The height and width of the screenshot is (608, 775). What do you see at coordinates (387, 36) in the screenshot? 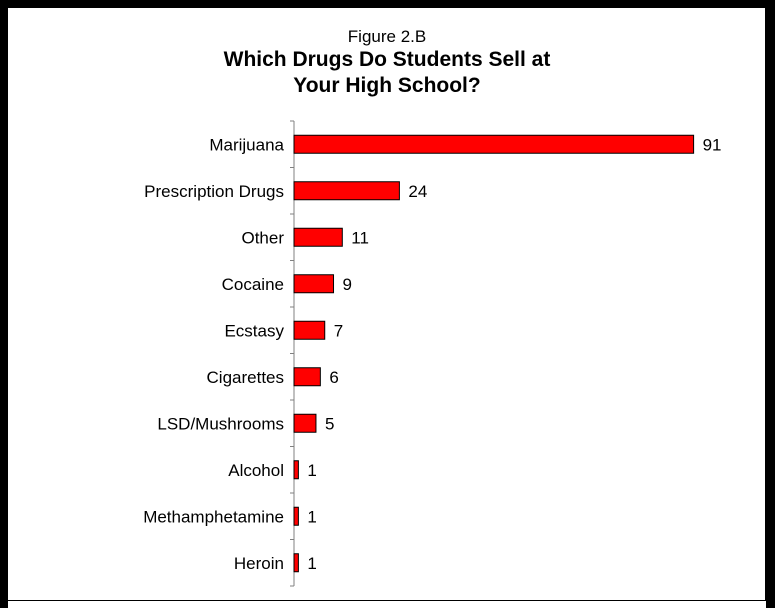
I see `figure-label: Figure 2.B` at bounding box center [387, 36].